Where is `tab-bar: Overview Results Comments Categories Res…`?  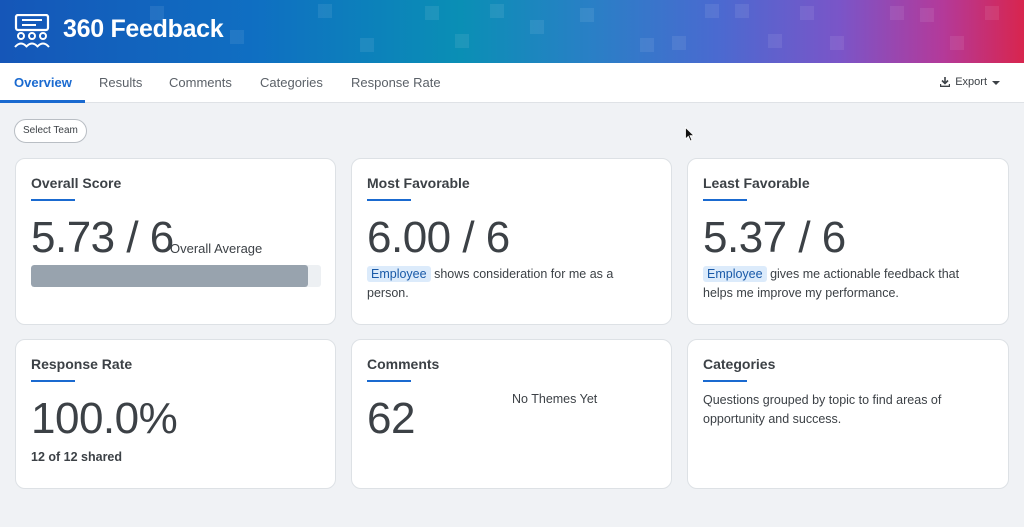
tab-bar: Overview Results Comments Categories Res… is located at coordinates (512, 83).